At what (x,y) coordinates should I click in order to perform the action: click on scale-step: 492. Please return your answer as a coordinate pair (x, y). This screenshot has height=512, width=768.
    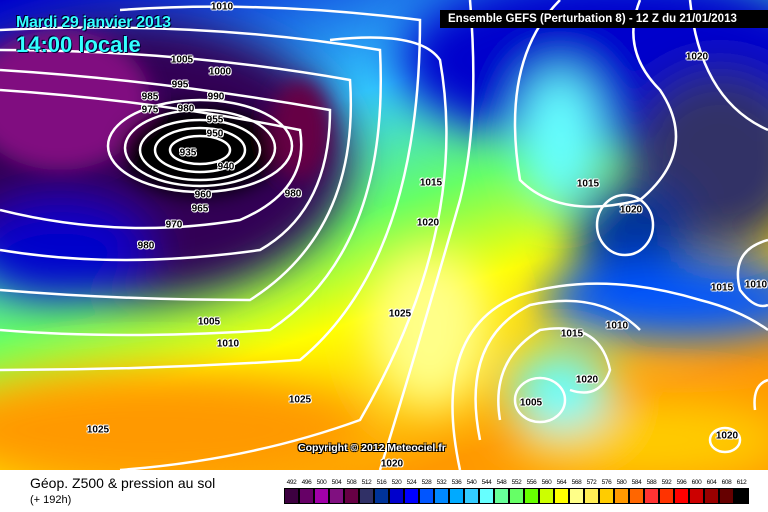
    Looking at the image, I should click on (291, 491).